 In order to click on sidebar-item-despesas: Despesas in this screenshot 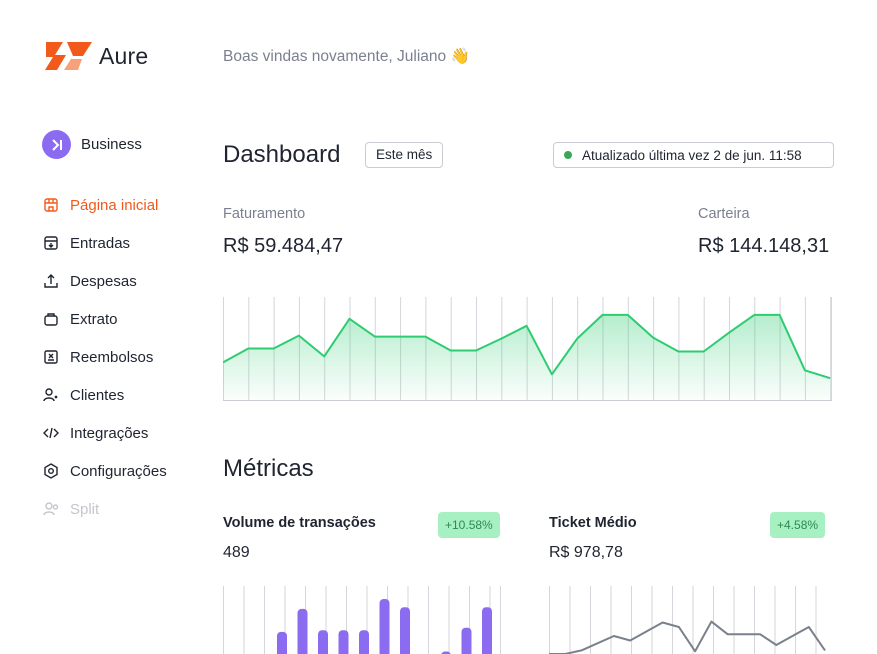, I will do `click(104, 281)`.